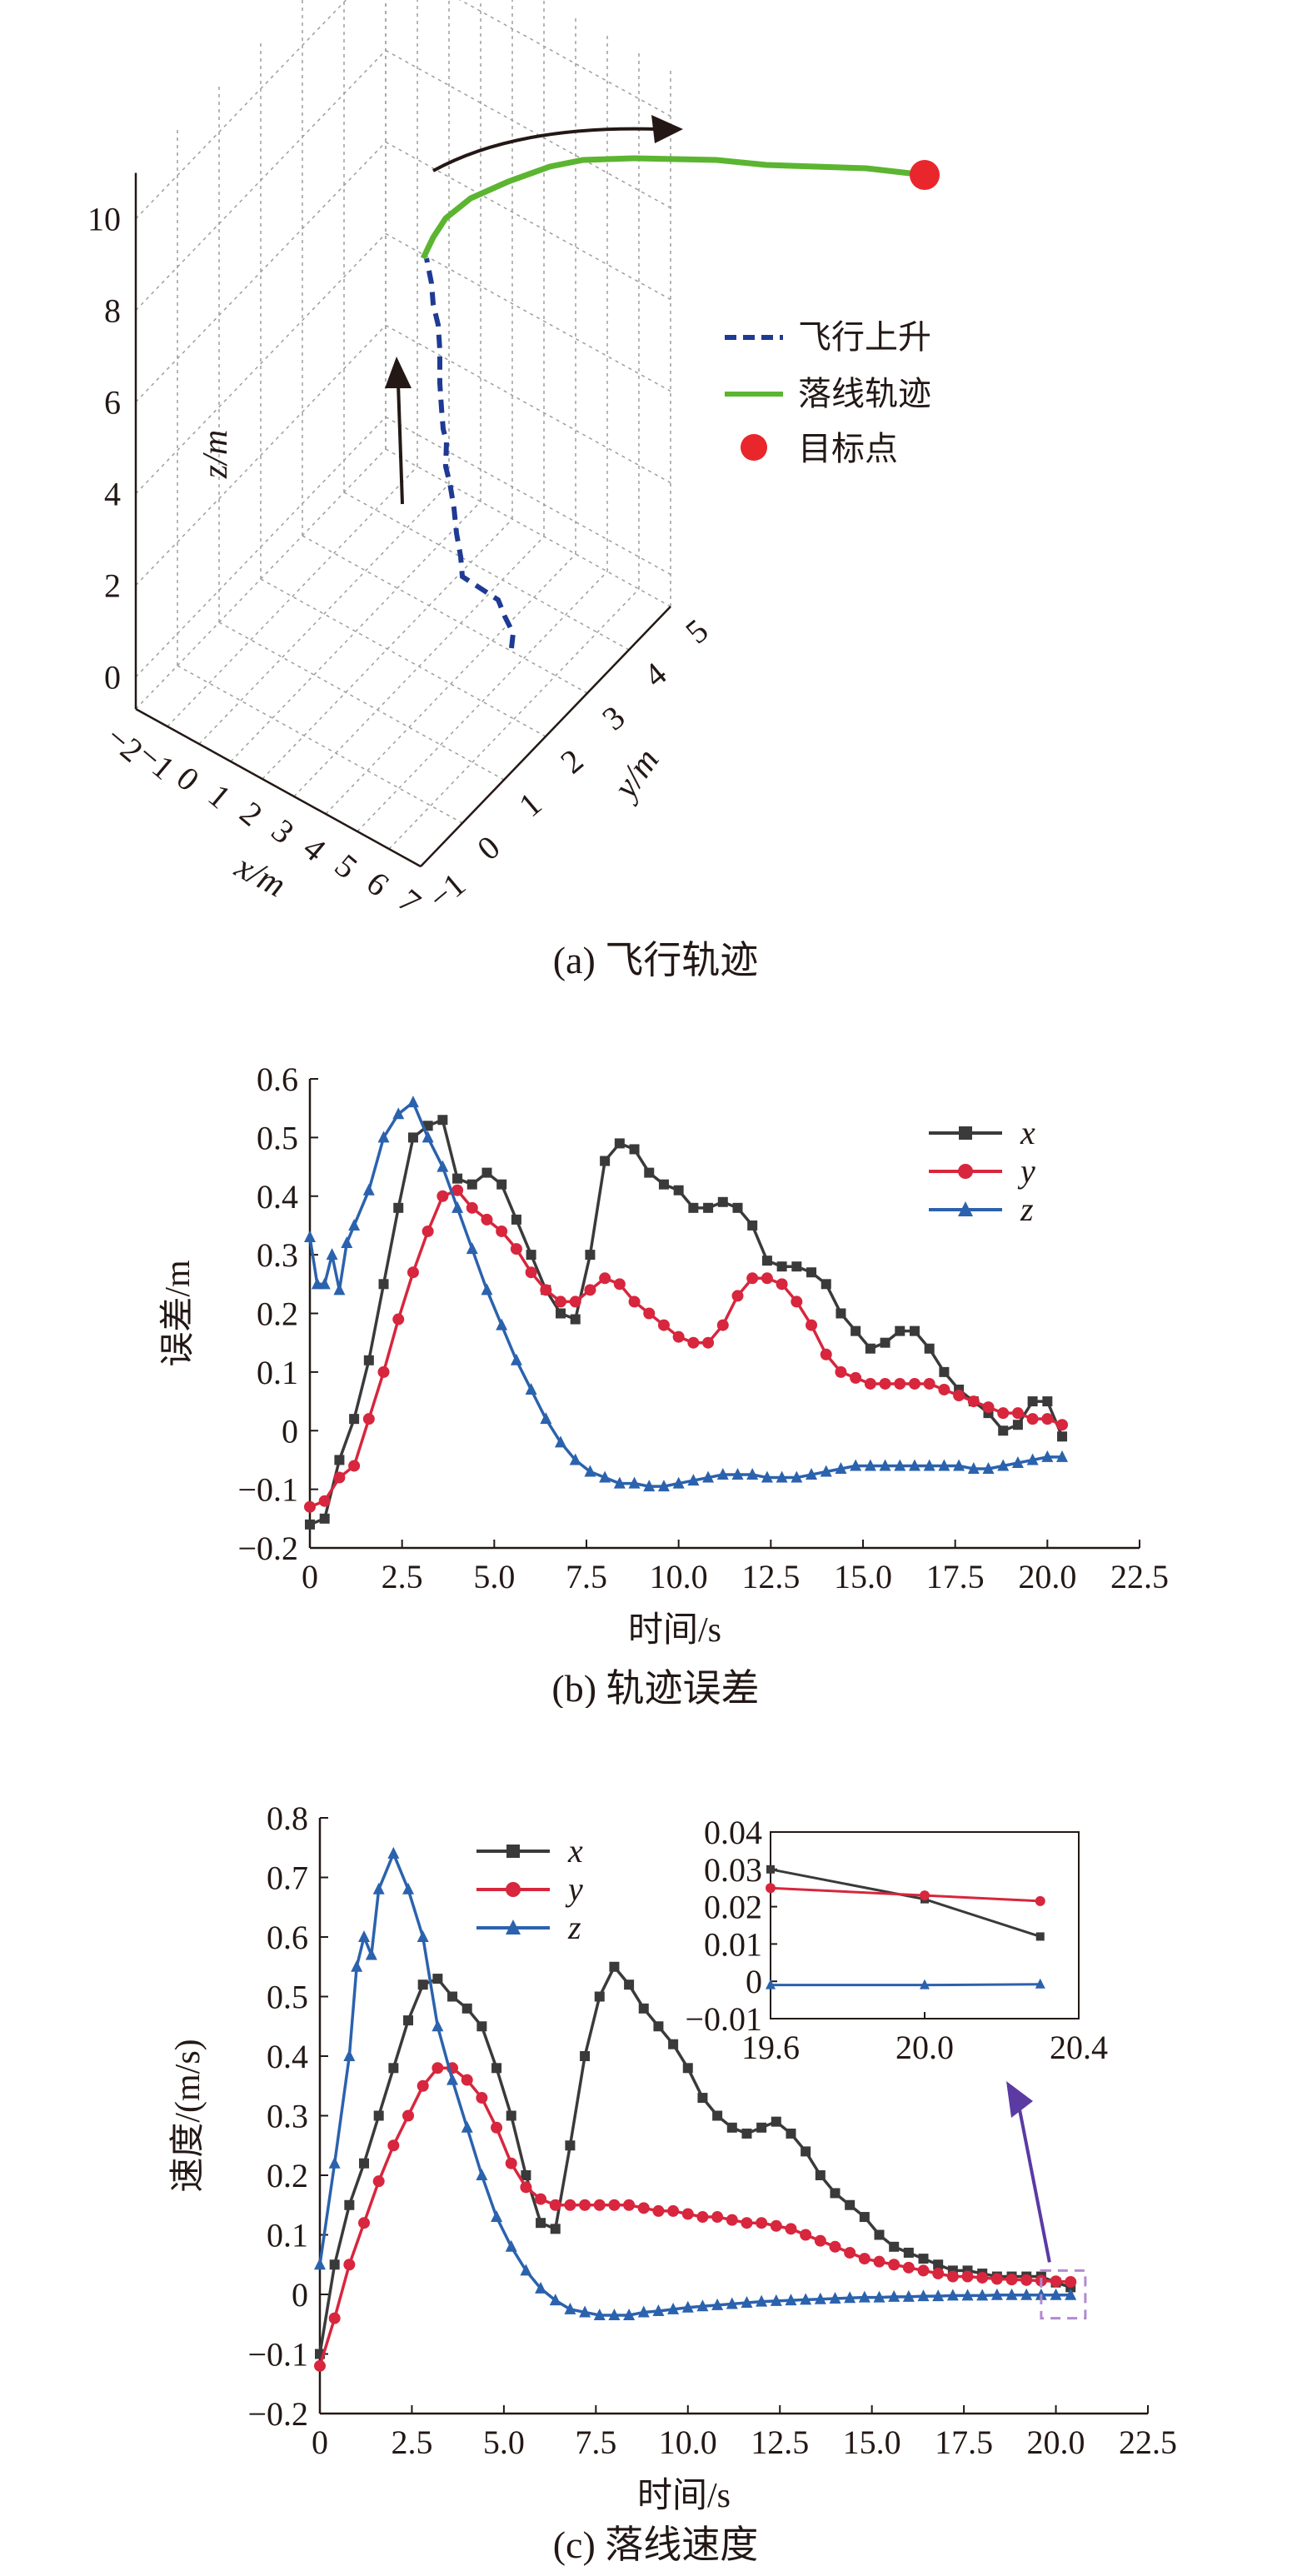 The height and width of the screenshot is (2576, 1312). What do you see at coordinates (545, 149) in the screenshot?
I see `direction-arrow-horizontal` at bounding box center [545, 149].